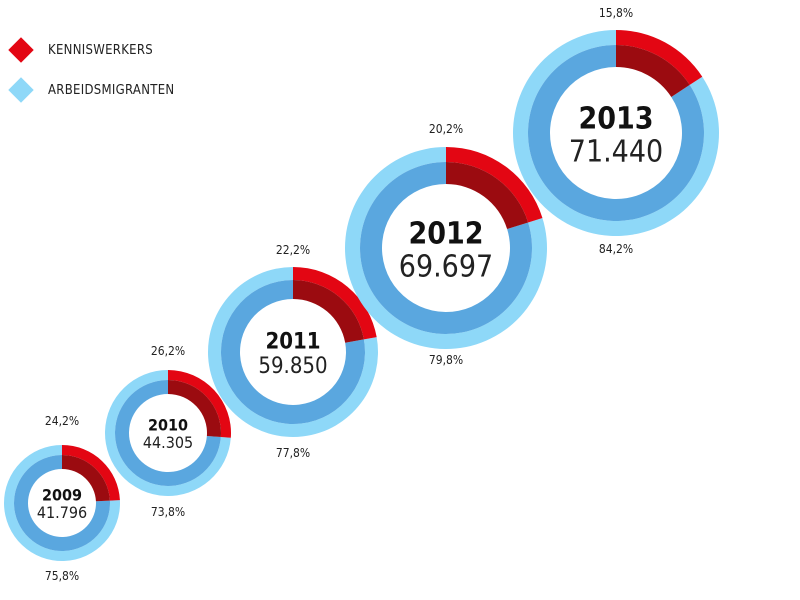 The image size is (800, 600). I want to click on legend-label-arbeidsmigranten: ARBEIDSMIGRANTEN, so click(111, 90).